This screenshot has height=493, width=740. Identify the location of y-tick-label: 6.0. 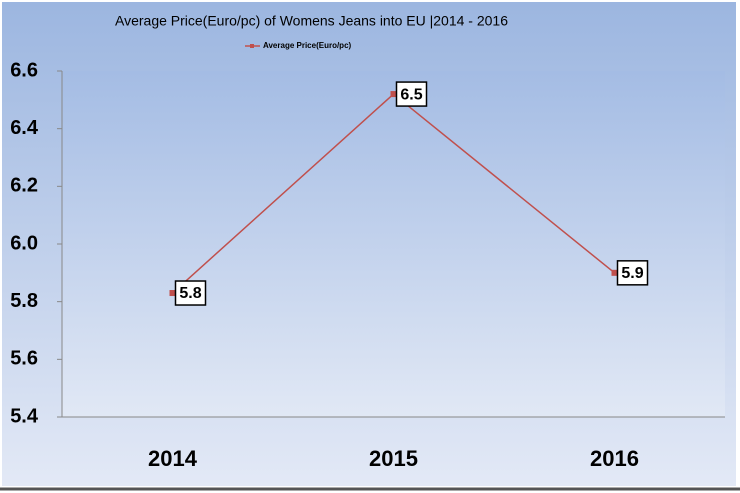
(24, 243).